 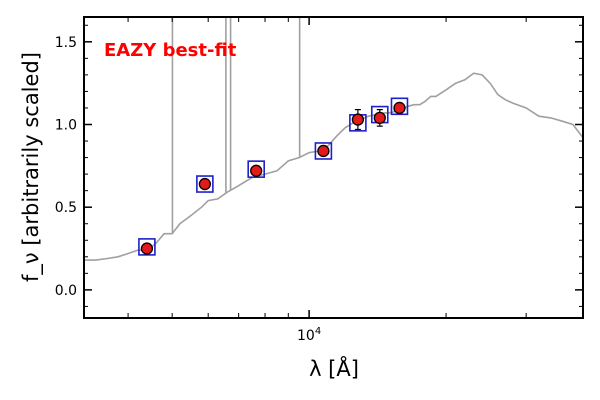 What do you see at coordinates (309, 335) in the screenshot?
I see `x-tick-label: 104` at bounding box center [309, 335].